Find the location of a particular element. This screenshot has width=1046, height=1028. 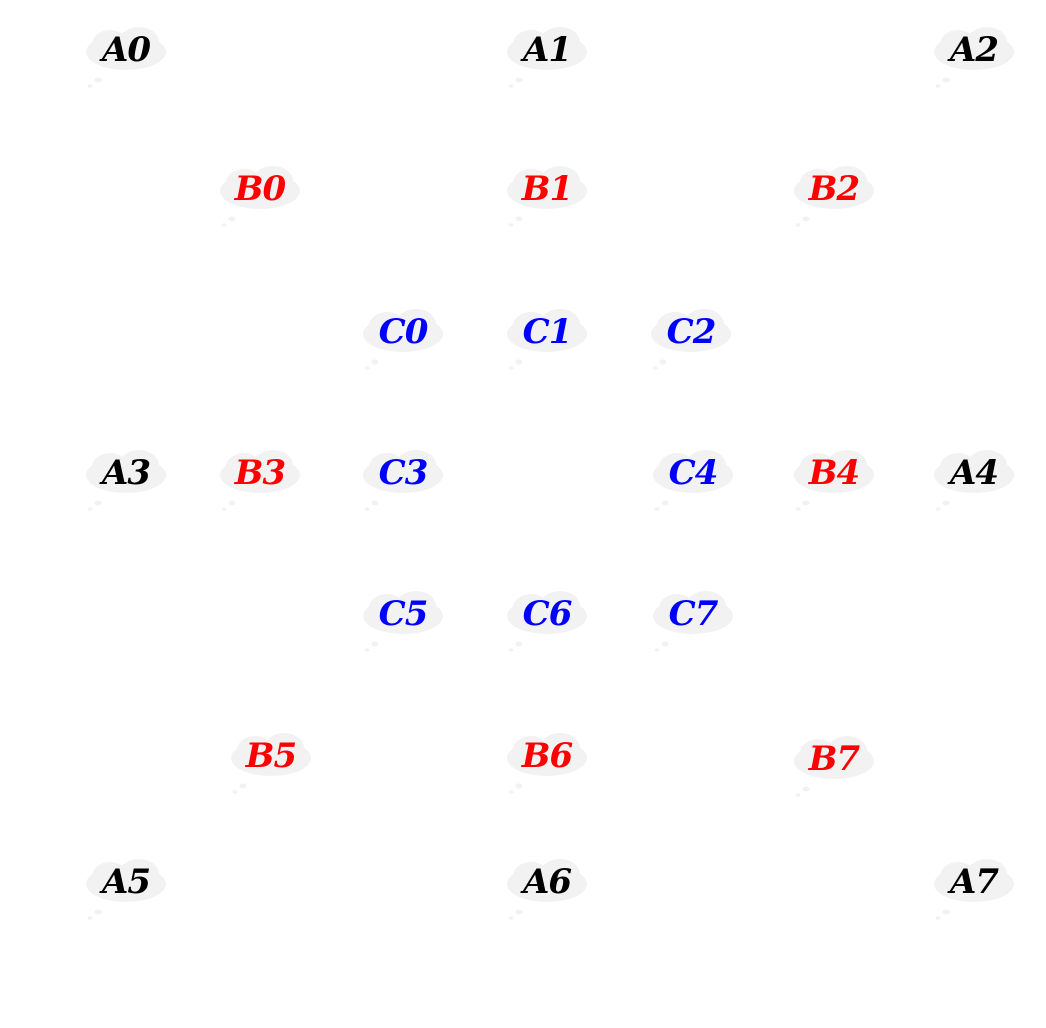

point-a0: A0 is located at coordinates (126, 56).